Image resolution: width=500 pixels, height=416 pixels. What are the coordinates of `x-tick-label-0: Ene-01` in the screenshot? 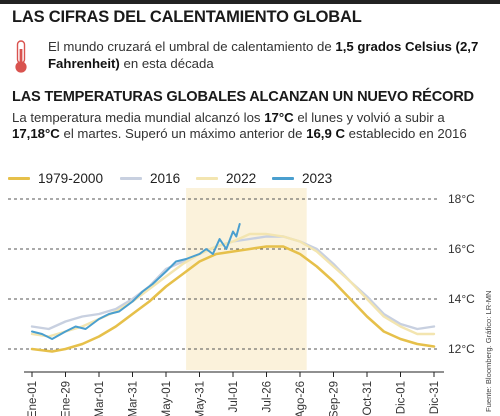 It's located at (33, 398).